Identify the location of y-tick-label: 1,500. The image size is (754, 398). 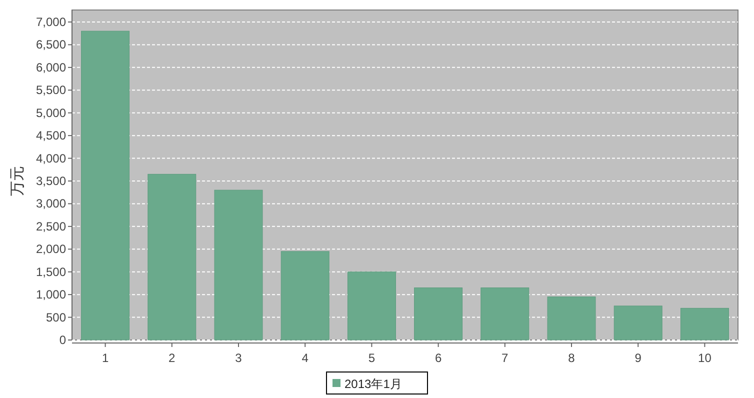
(51, 271).